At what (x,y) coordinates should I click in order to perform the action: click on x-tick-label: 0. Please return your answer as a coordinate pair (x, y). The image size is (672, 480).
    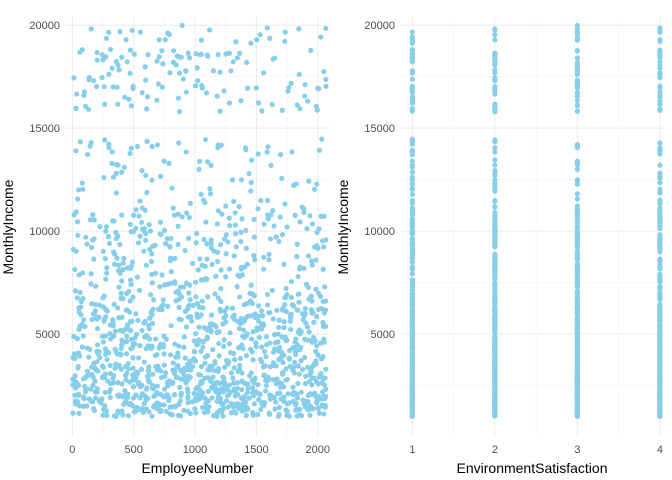
    Looking at the image, I should click on (72, 450).